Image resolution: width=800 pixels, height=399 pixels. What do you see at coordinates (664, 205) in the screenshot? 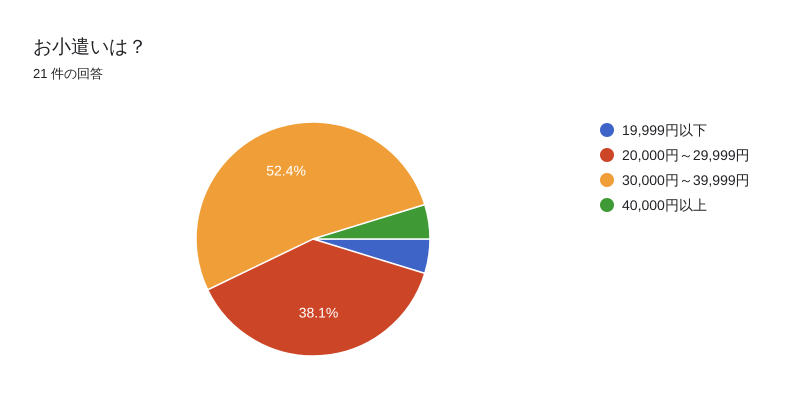
I see `legend-label: 40,000円以上` at bounding box center [664, 205].